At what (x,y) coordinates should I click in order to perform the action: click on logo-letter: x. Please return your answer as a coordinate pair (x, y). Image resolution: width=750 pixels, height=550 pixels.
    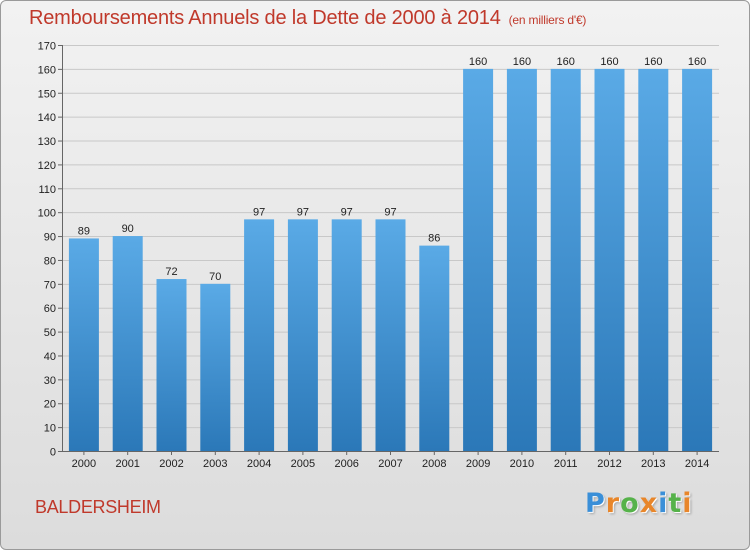
    Looking at the image, I should click on (649, 503).